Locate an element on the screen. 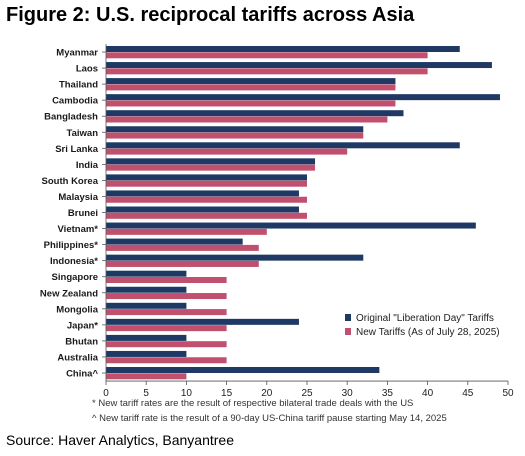  x-tick-label: 15 is located at coordinates (227, 393).